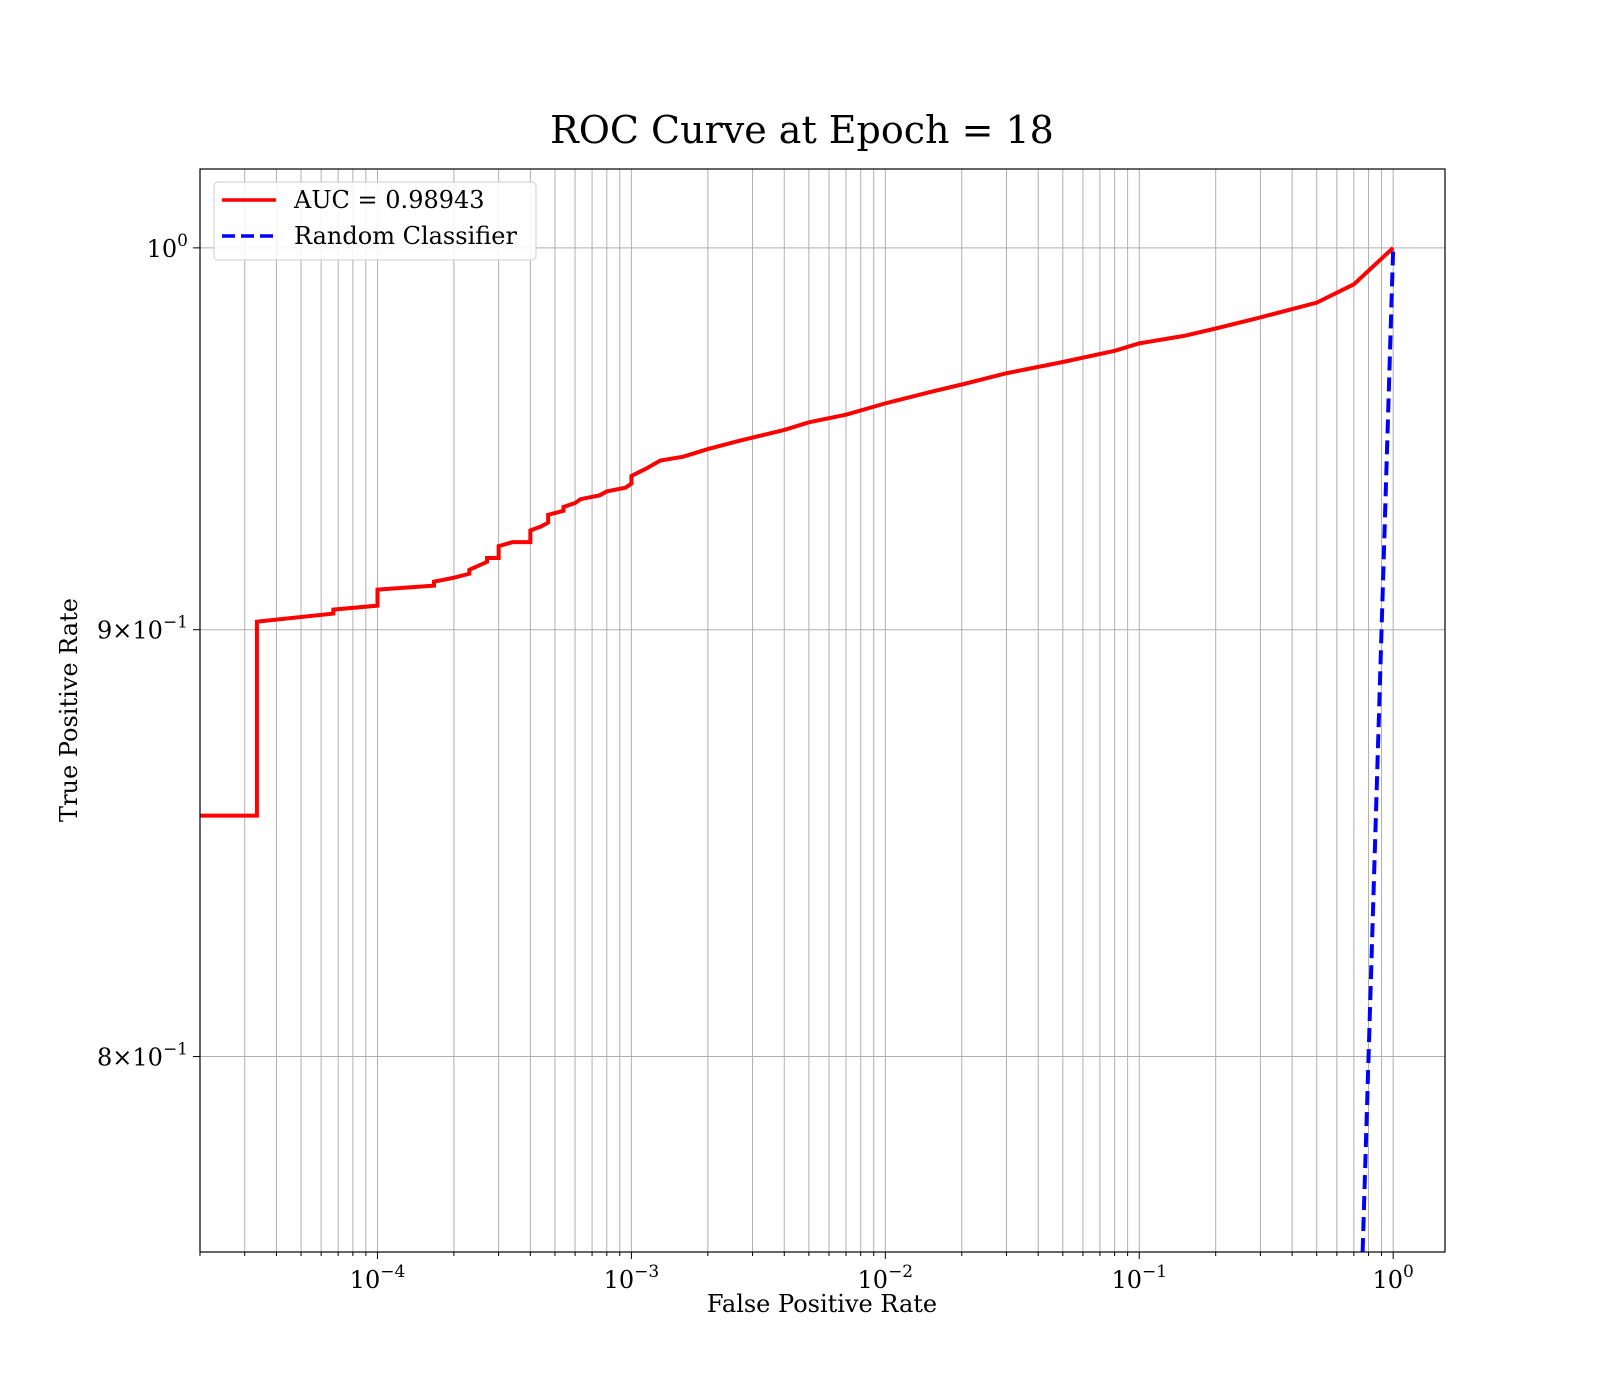  Describe the element at coordinates (378, 1278) in the screenshot. I see `x-tick-label: 10⁻⁴` at that location.